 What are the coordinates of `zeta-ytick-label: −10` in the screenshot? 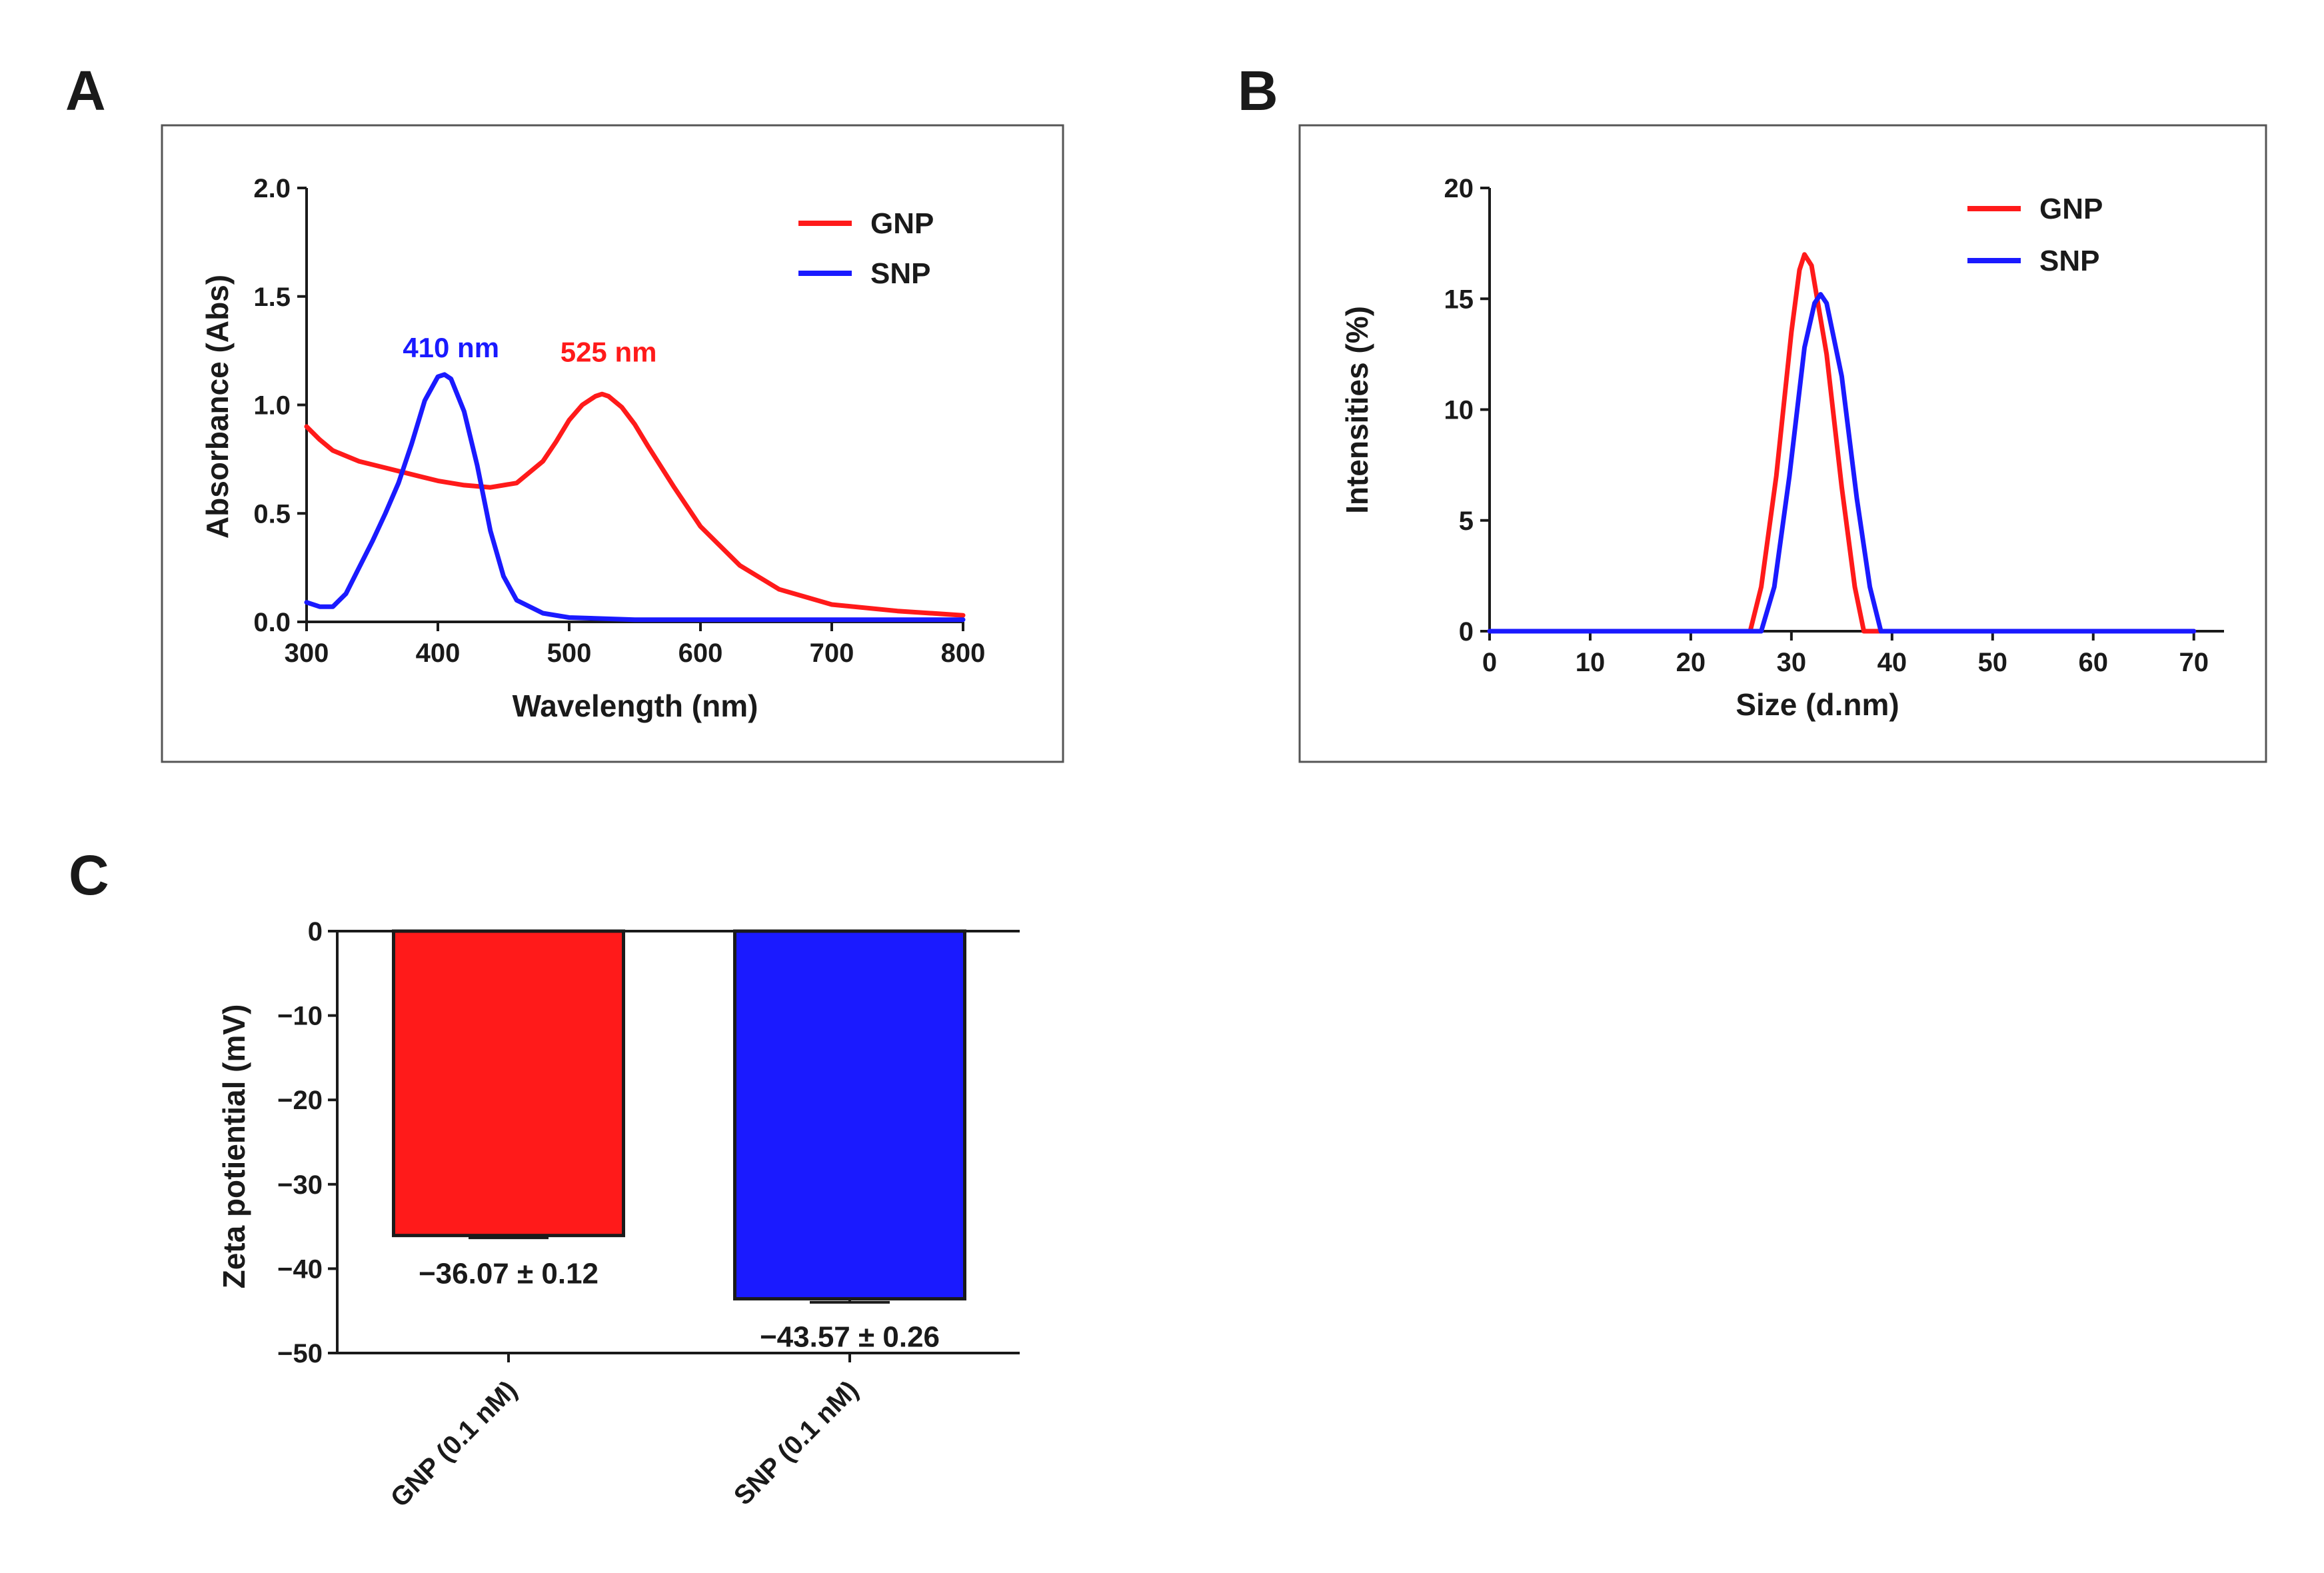 It's located at (300, 1016).